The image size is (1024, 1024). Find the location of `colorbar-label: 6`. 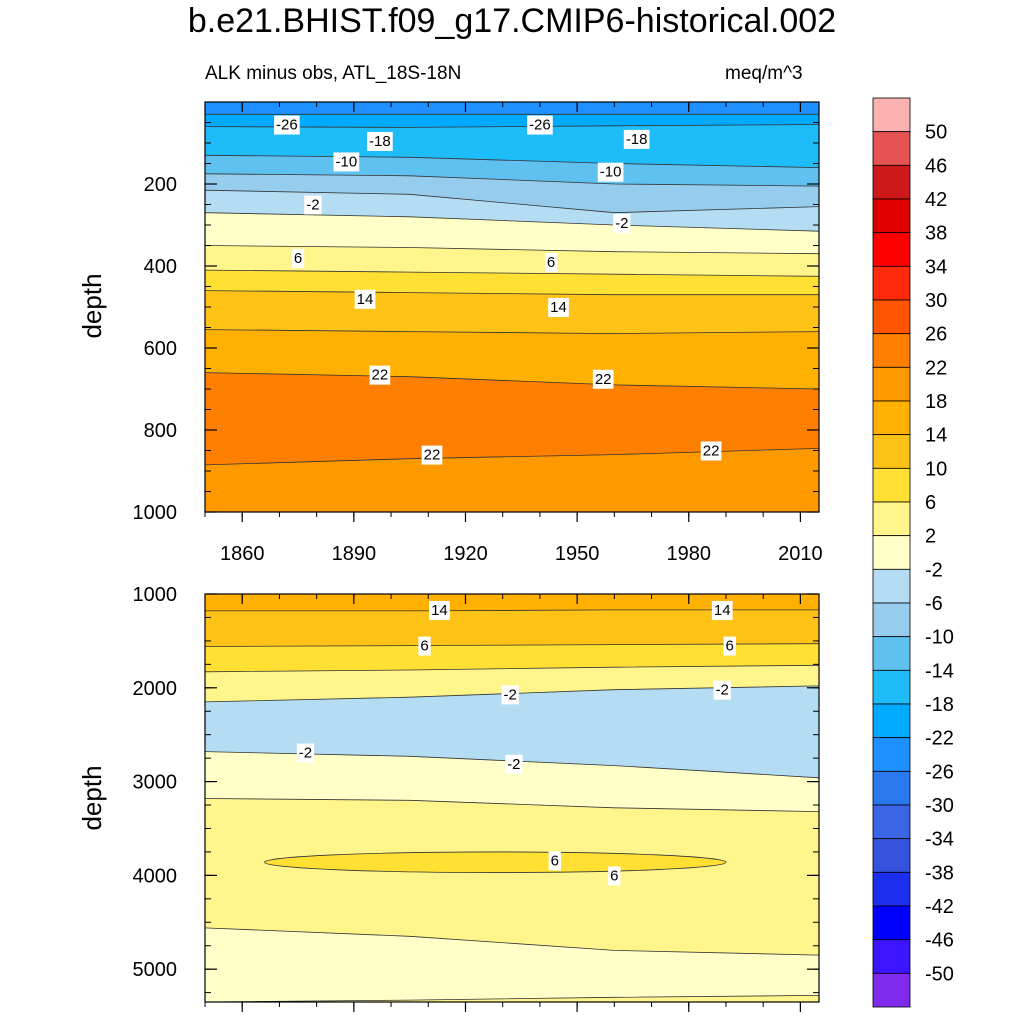

colorbar-label: 6 is located at coordinates (930, 503).